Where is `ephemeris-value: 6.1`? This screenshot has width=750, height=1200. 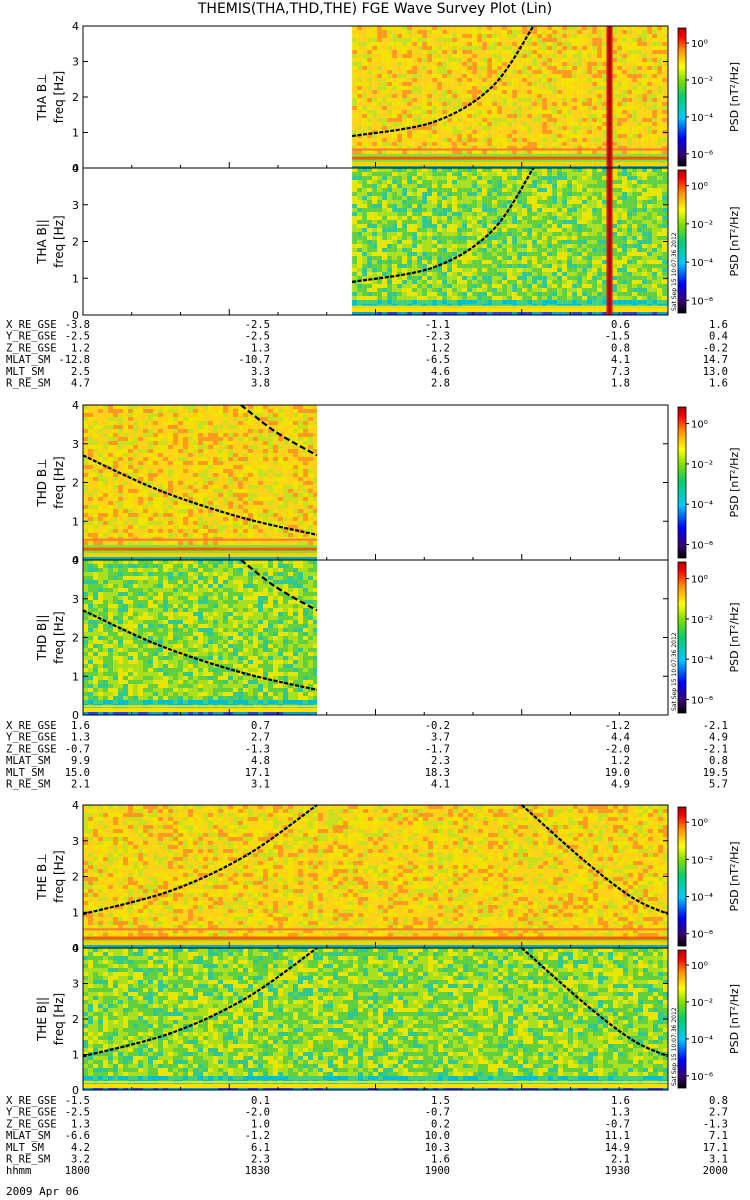
ephemeris-value: 6.1 is located at coordinates (260, 1148).